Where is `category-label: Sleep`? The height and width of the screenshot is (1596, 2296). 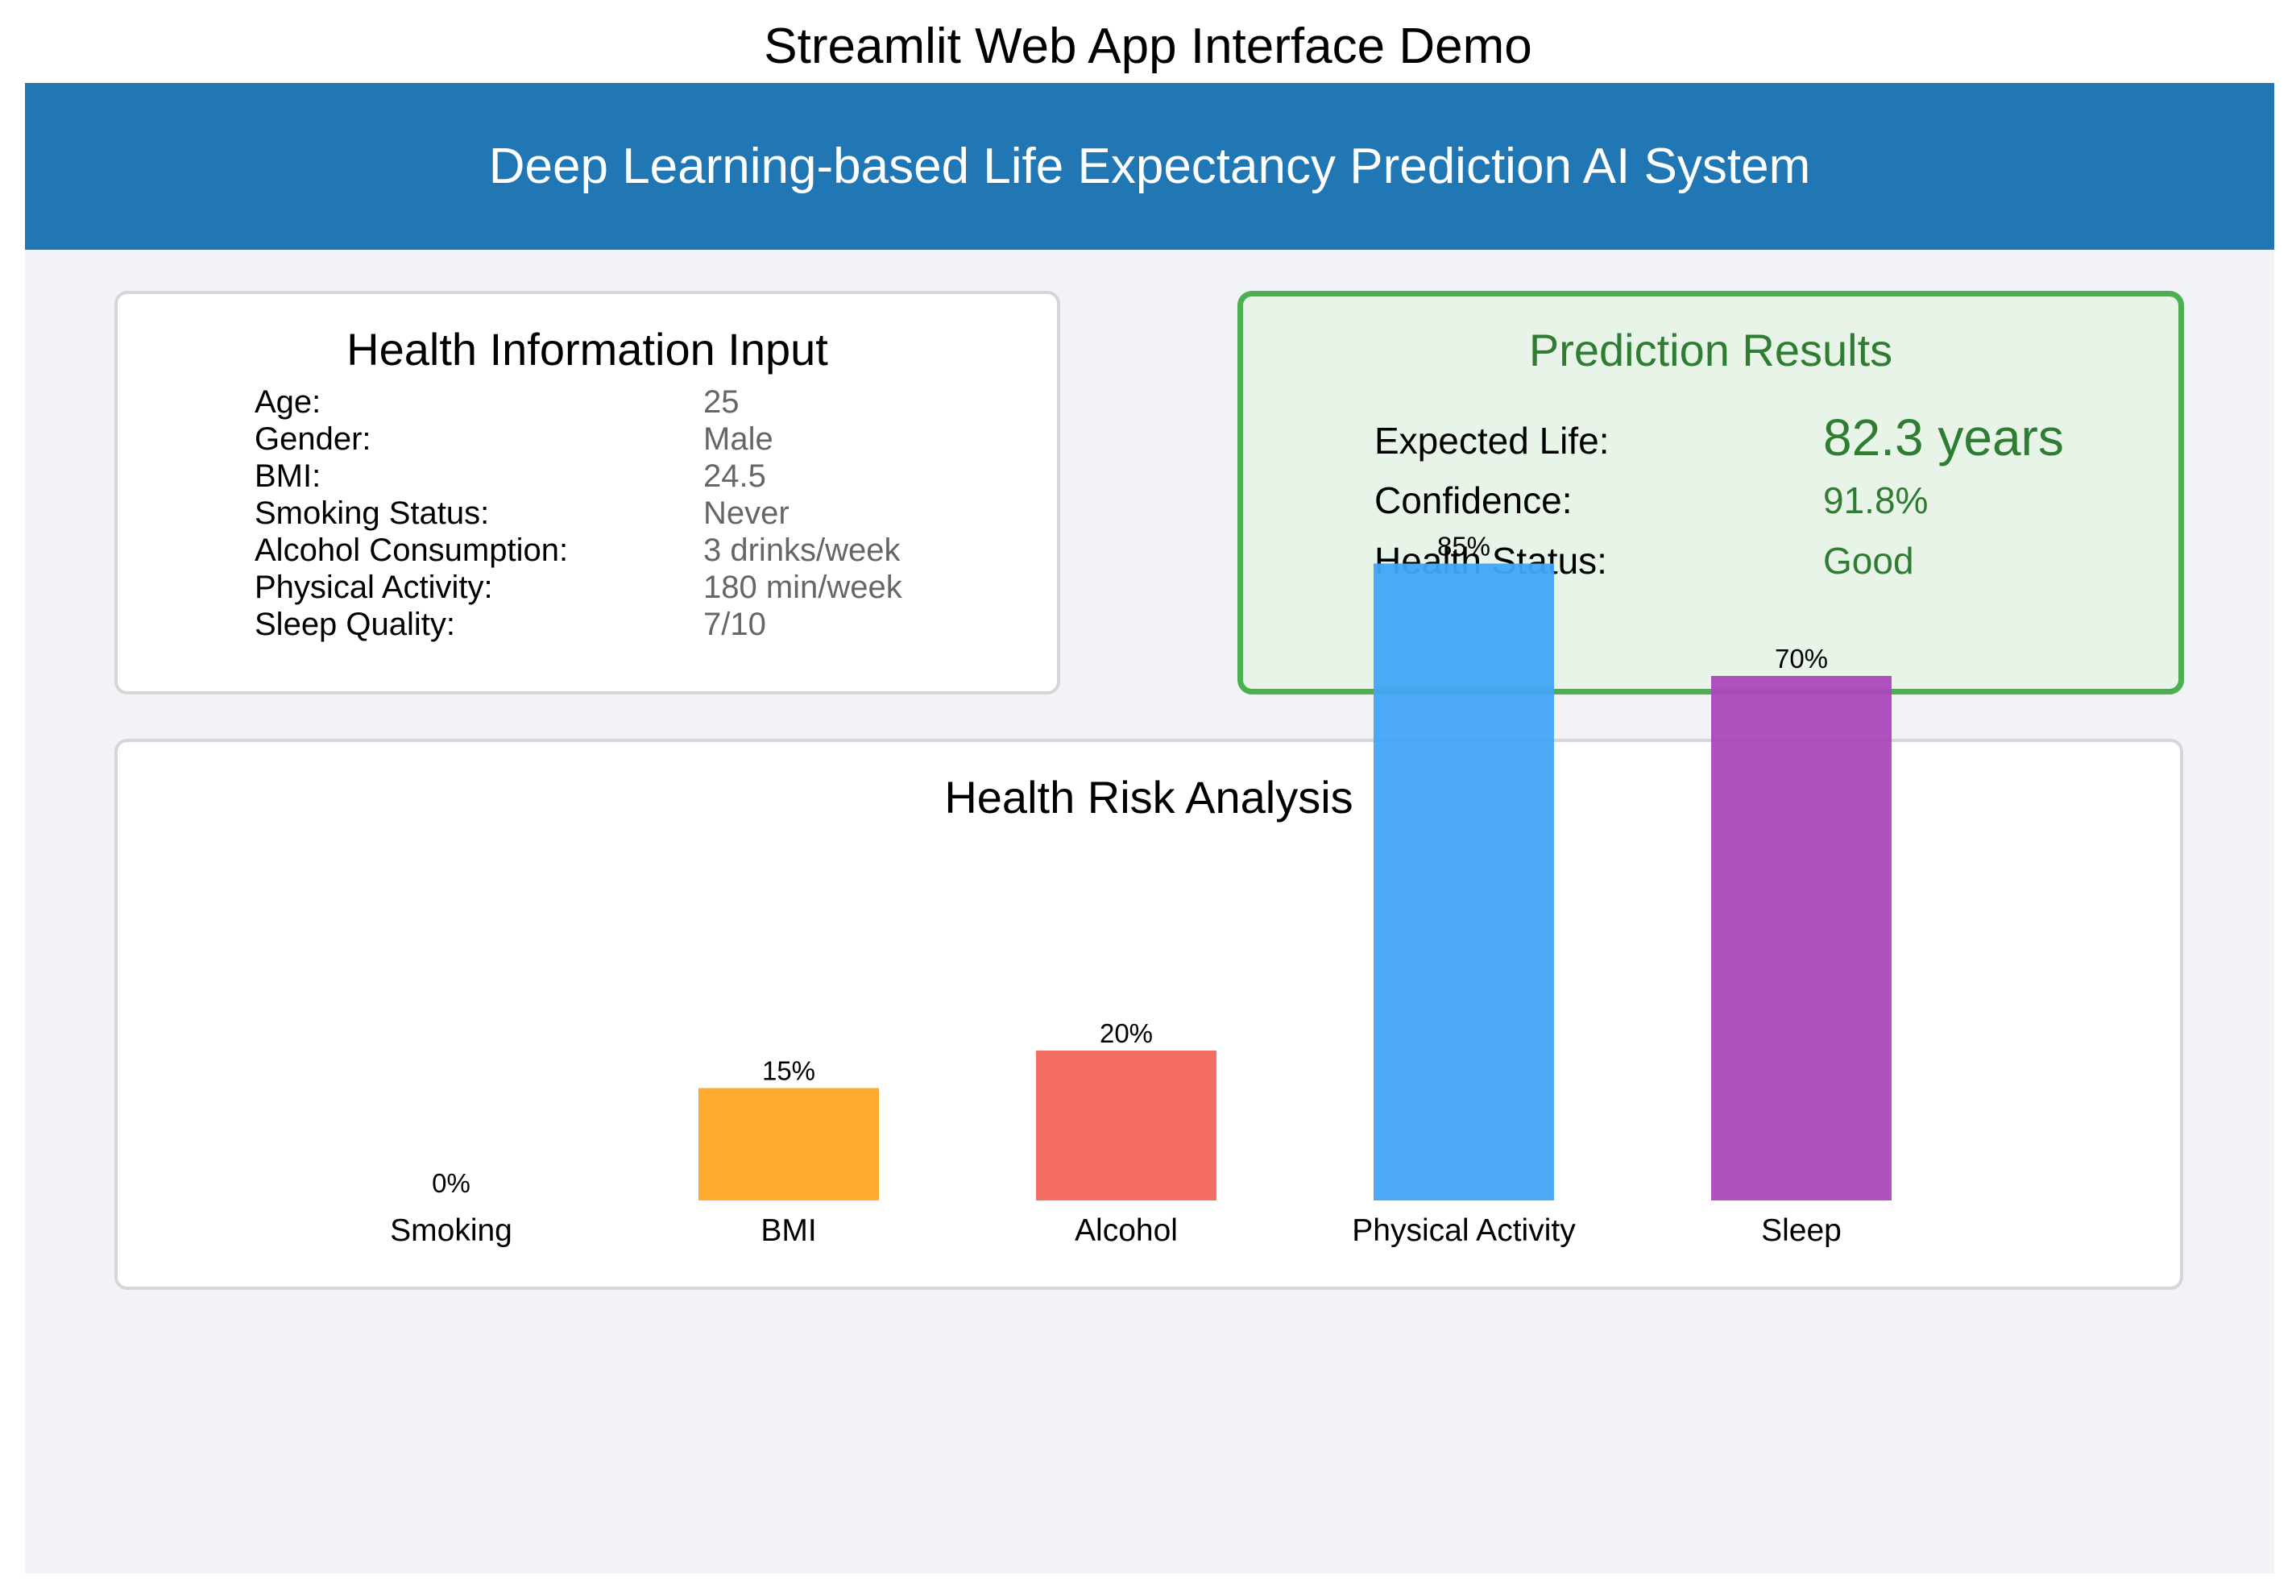 category-label: Sleep is located at coordinates (1801, 1230).